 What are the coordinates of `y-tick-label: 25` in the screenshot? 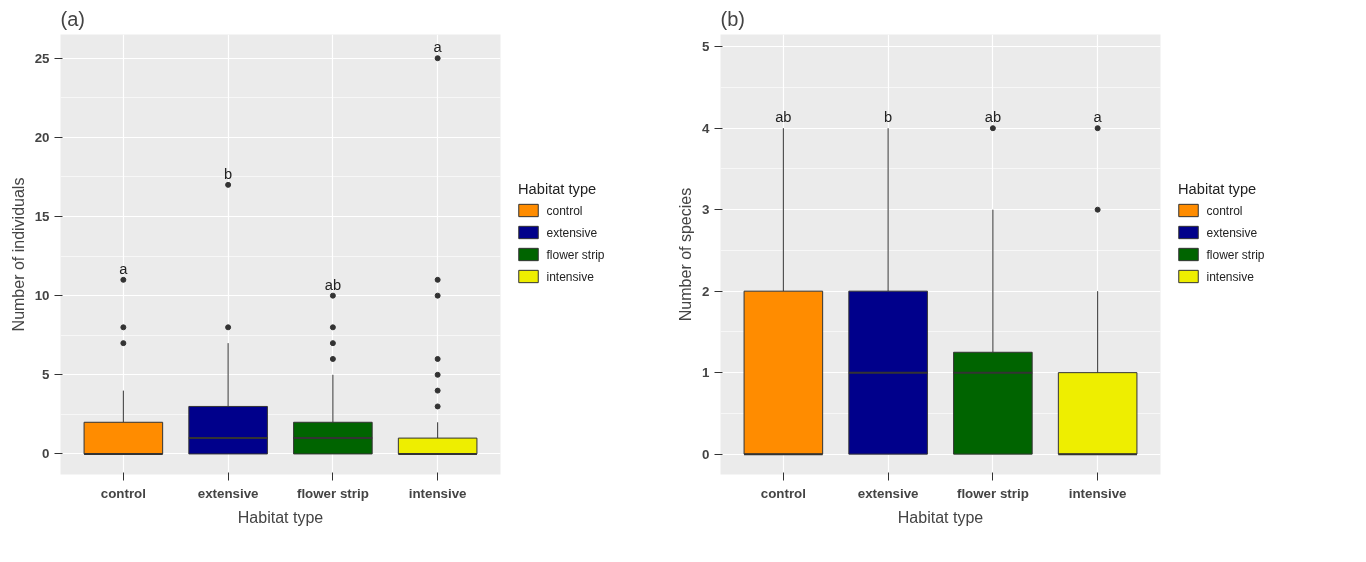 It's located at (42, 58).